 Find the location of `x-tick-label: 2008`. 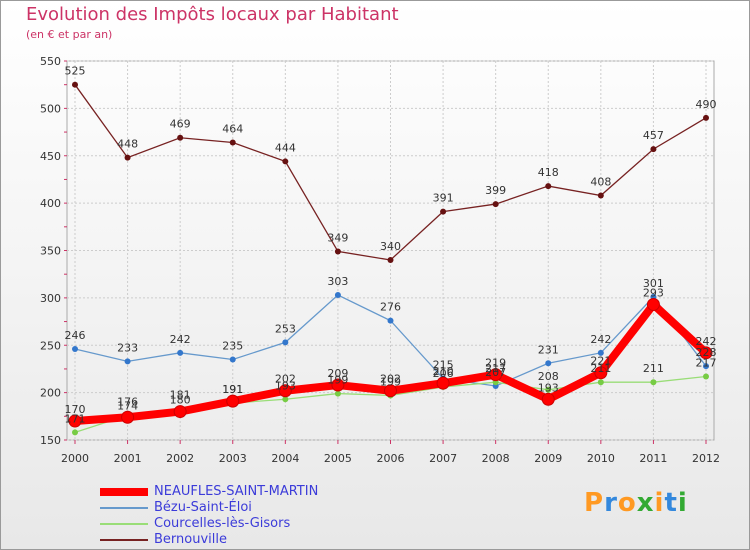

x-tick-label: 2008 is located at coordinates (496, 458).